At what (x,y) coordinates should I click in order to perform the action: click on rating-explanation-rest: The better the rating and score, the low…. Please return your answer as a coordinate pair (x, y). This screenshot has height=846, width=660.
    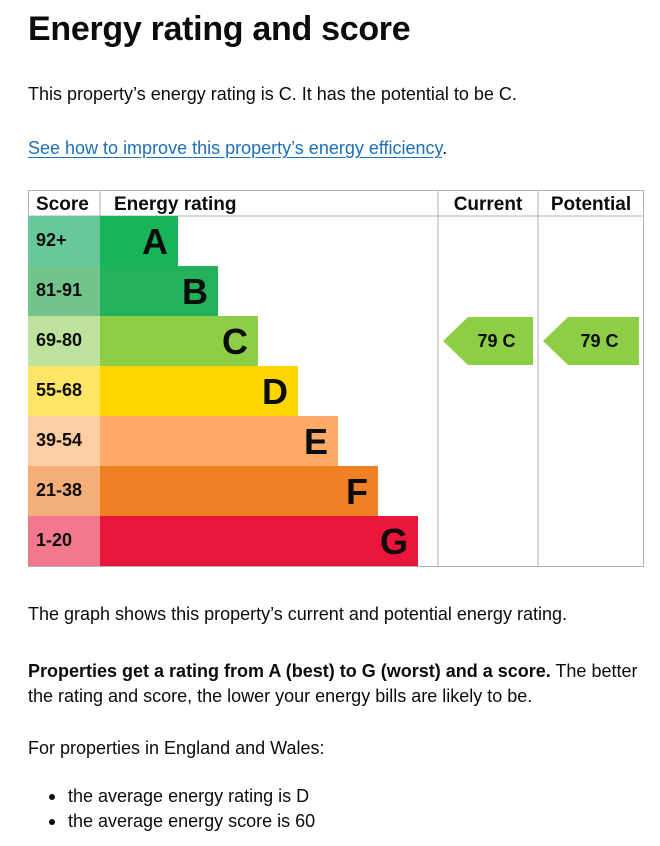
    Looking at the image, I should click on (333, 683).